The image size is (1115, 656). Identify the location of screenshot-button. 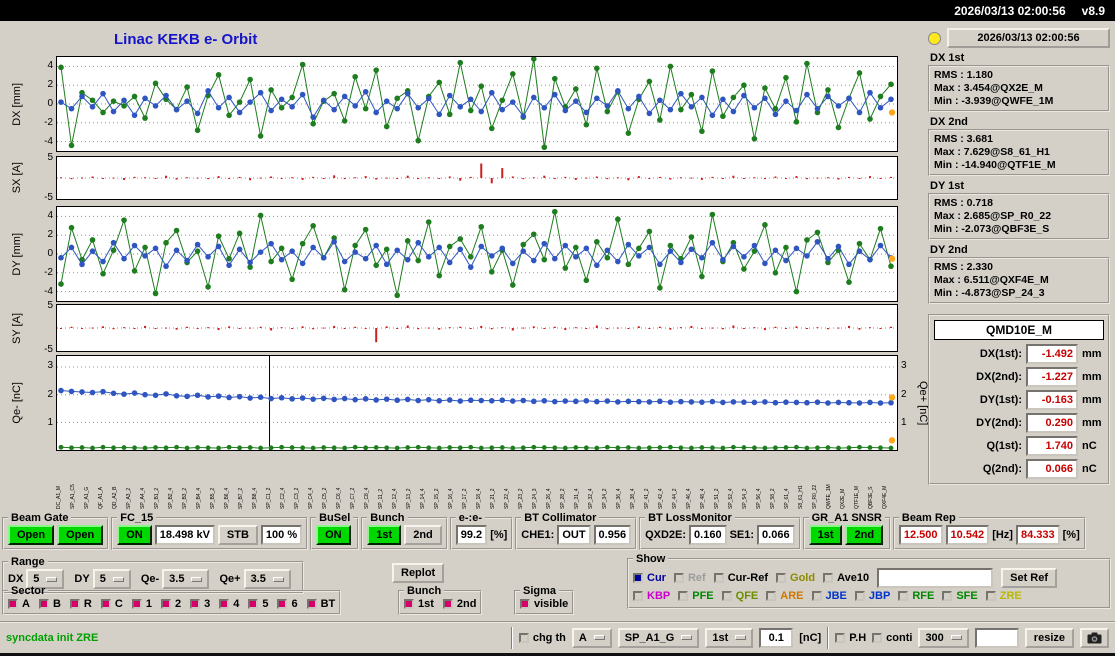
(1094, 637).